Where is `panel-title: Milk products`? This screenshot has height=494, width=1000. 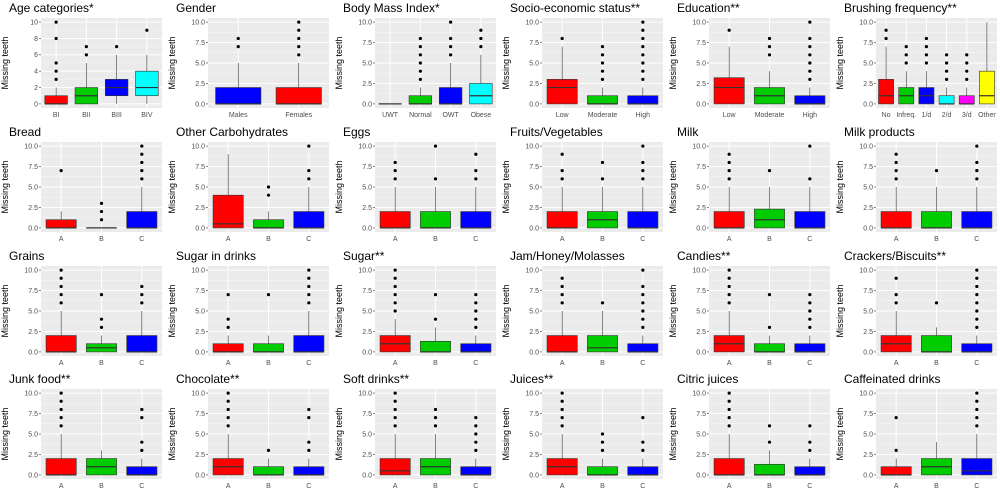 panel-title: Milk products is located at coordinates (879, 132).